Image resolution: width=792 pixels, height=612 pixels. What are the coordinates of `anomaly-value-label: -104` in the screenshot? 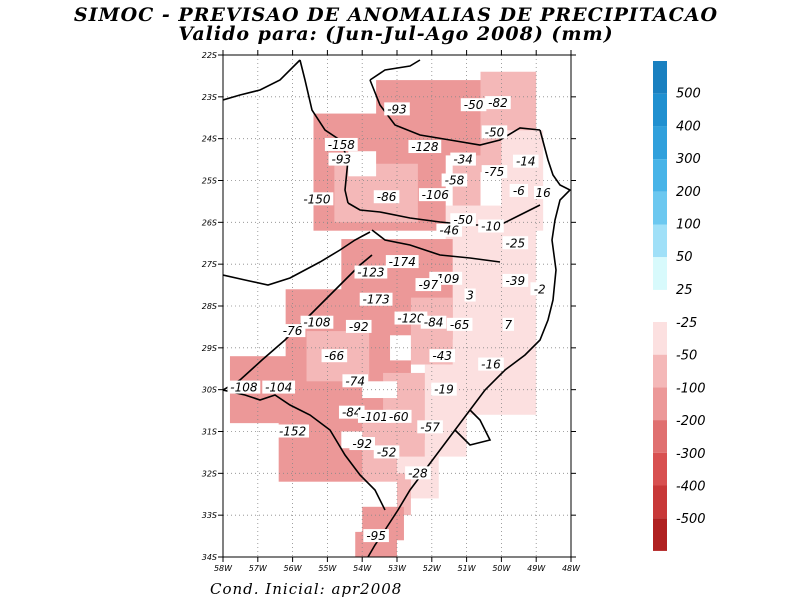 It's located at (279, 387).